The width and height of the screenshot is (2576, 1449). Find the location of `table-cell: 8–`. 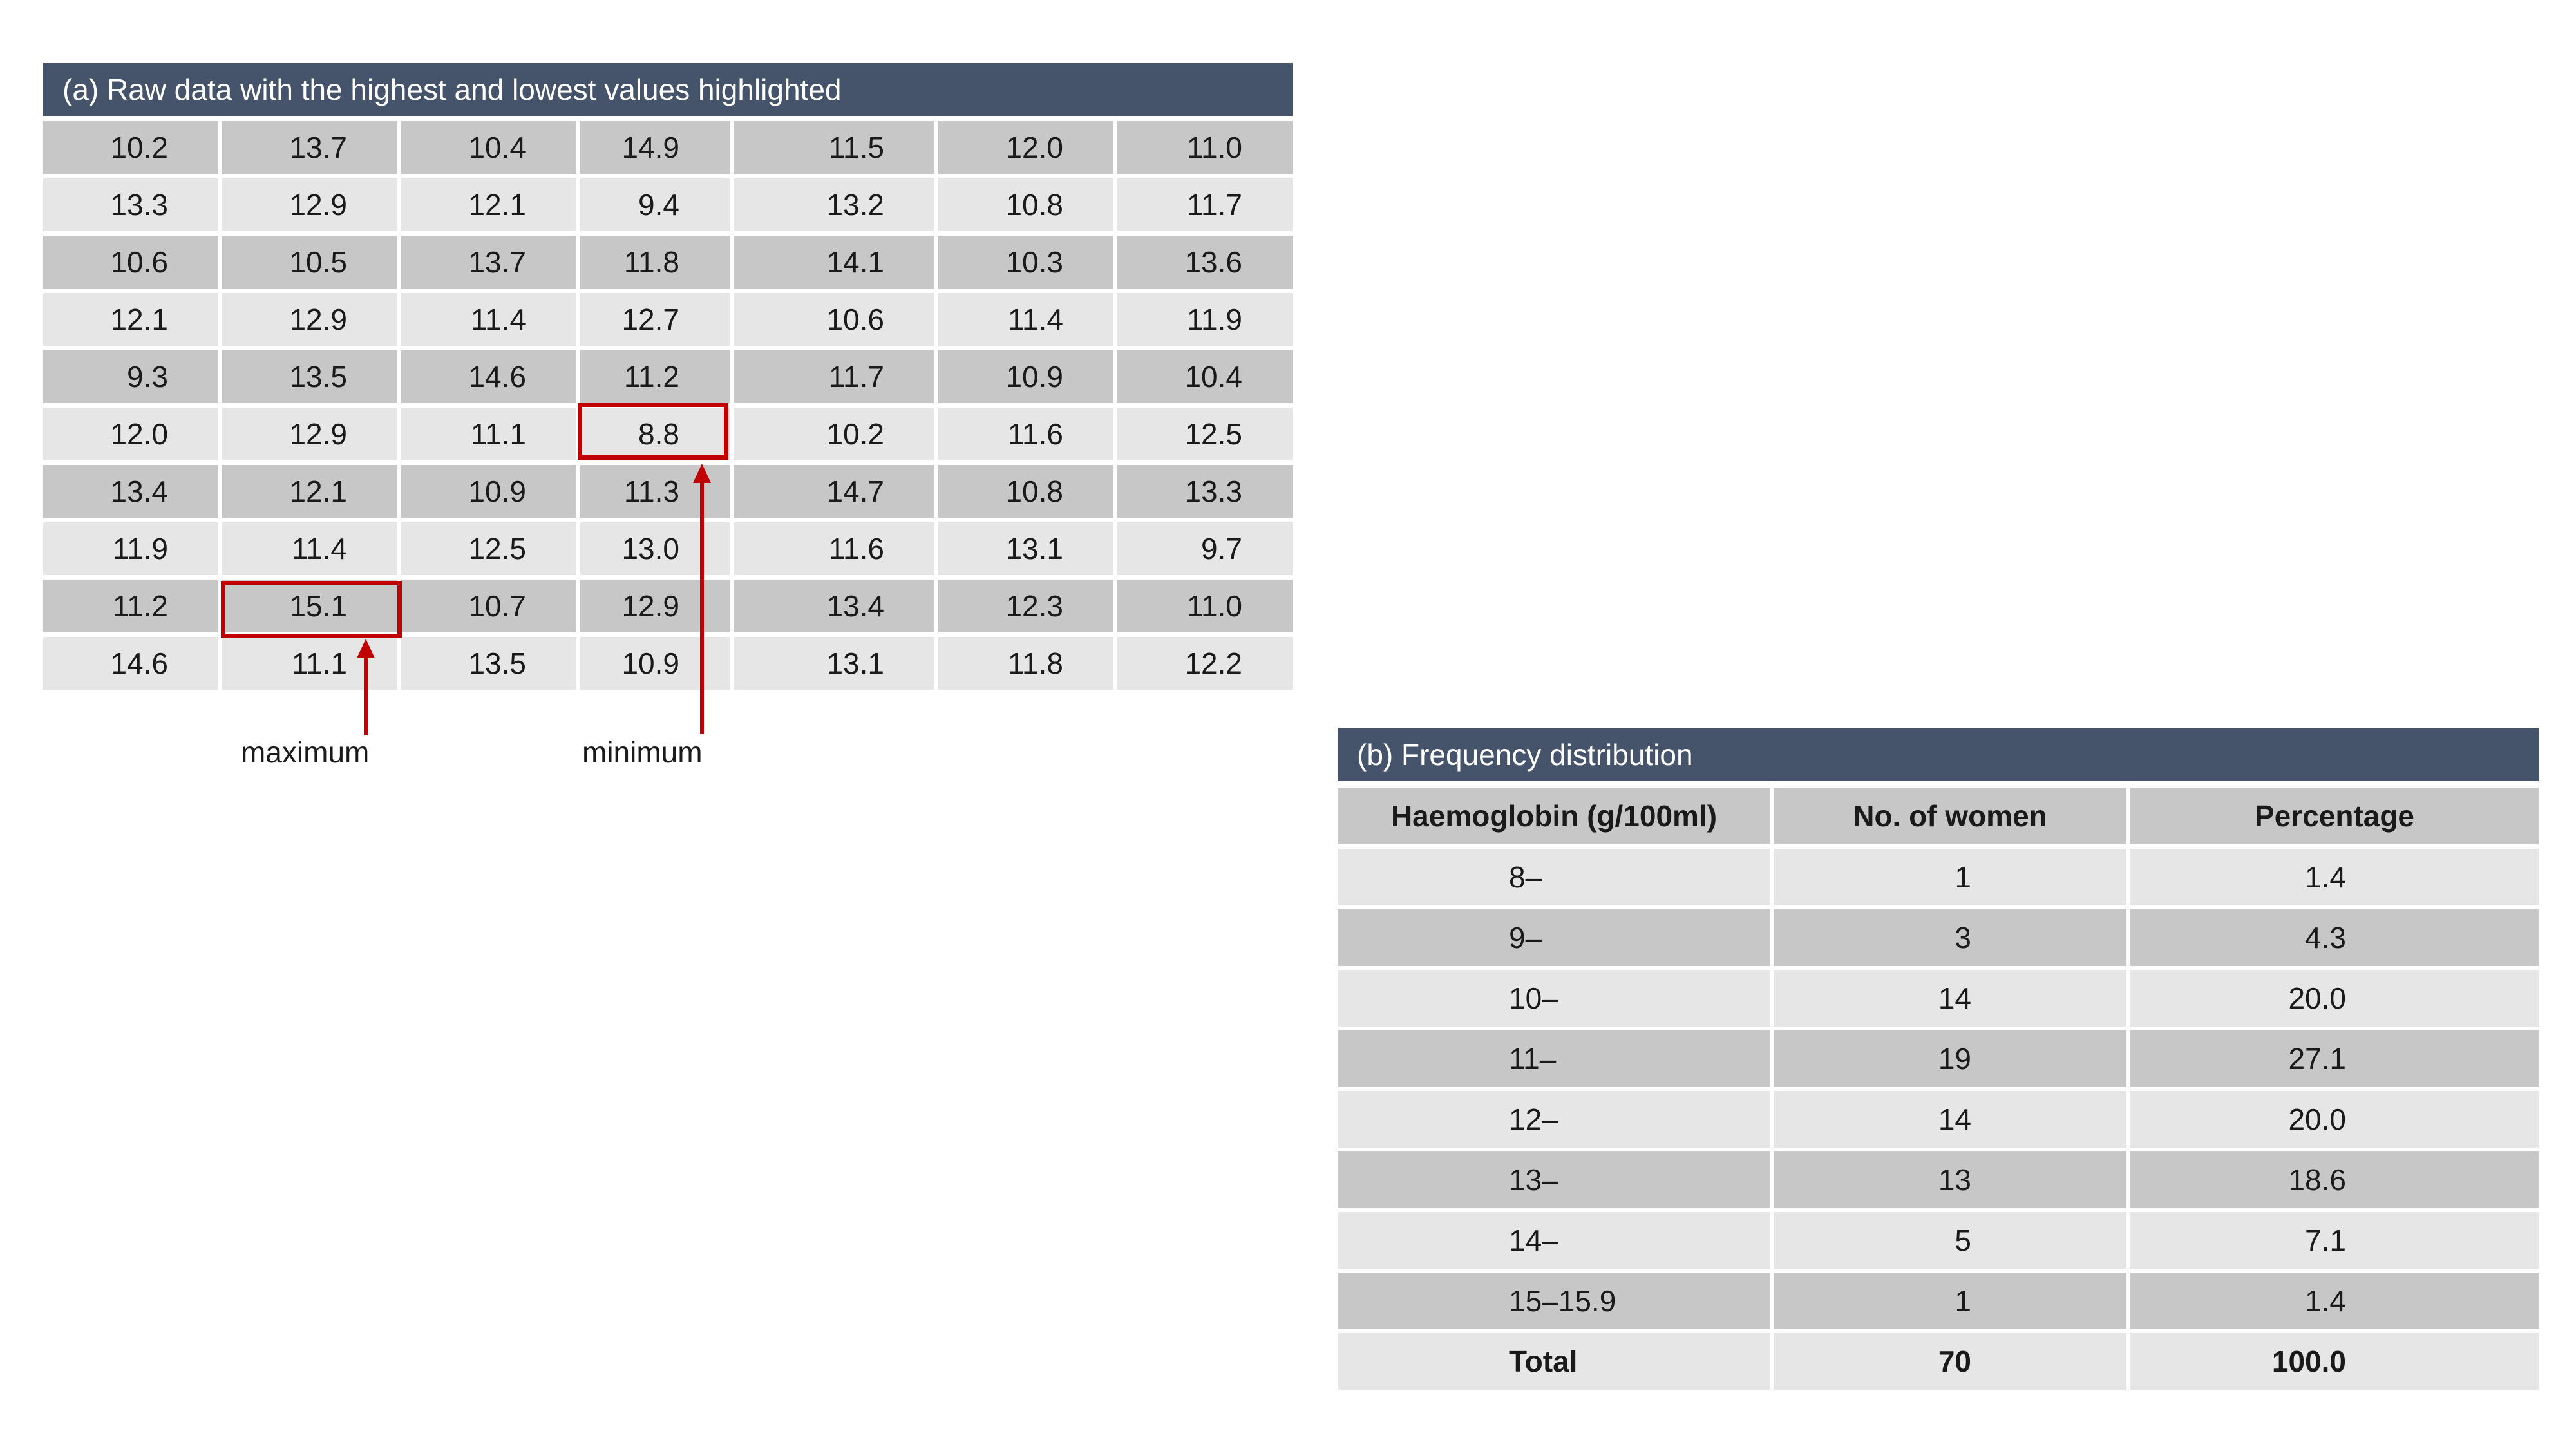

table-cell: 8– is located at coordinates (1554, 877).